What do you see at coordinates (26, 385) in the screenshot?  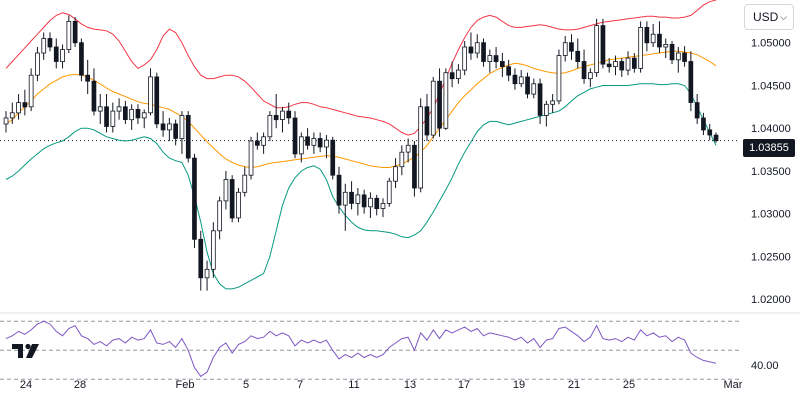 I see `x-tick-label: 24` at bounding box center [26, 385].